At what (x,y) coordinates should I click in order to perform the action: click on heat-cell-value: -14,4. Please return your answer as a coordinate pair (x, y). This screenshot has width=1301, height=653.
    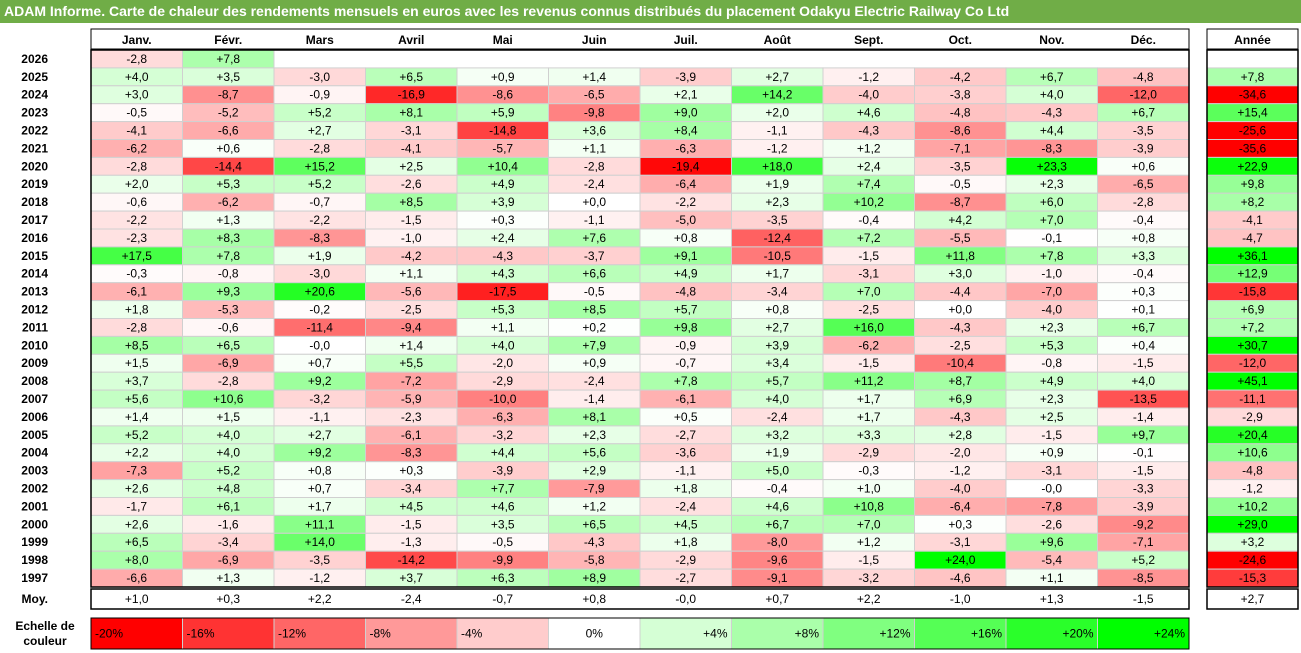
    Looking at the image, I should click on (229, 166).